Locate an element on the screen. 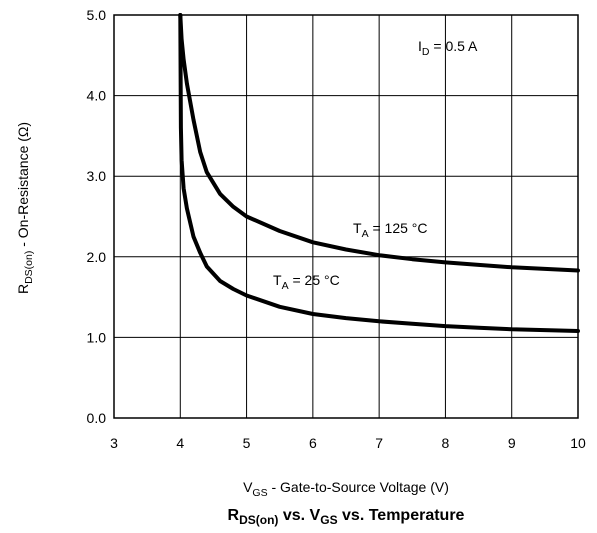  x-tick-labels: 3 4 5 6 7 8 9 10 is located at coordinates (348, 443).